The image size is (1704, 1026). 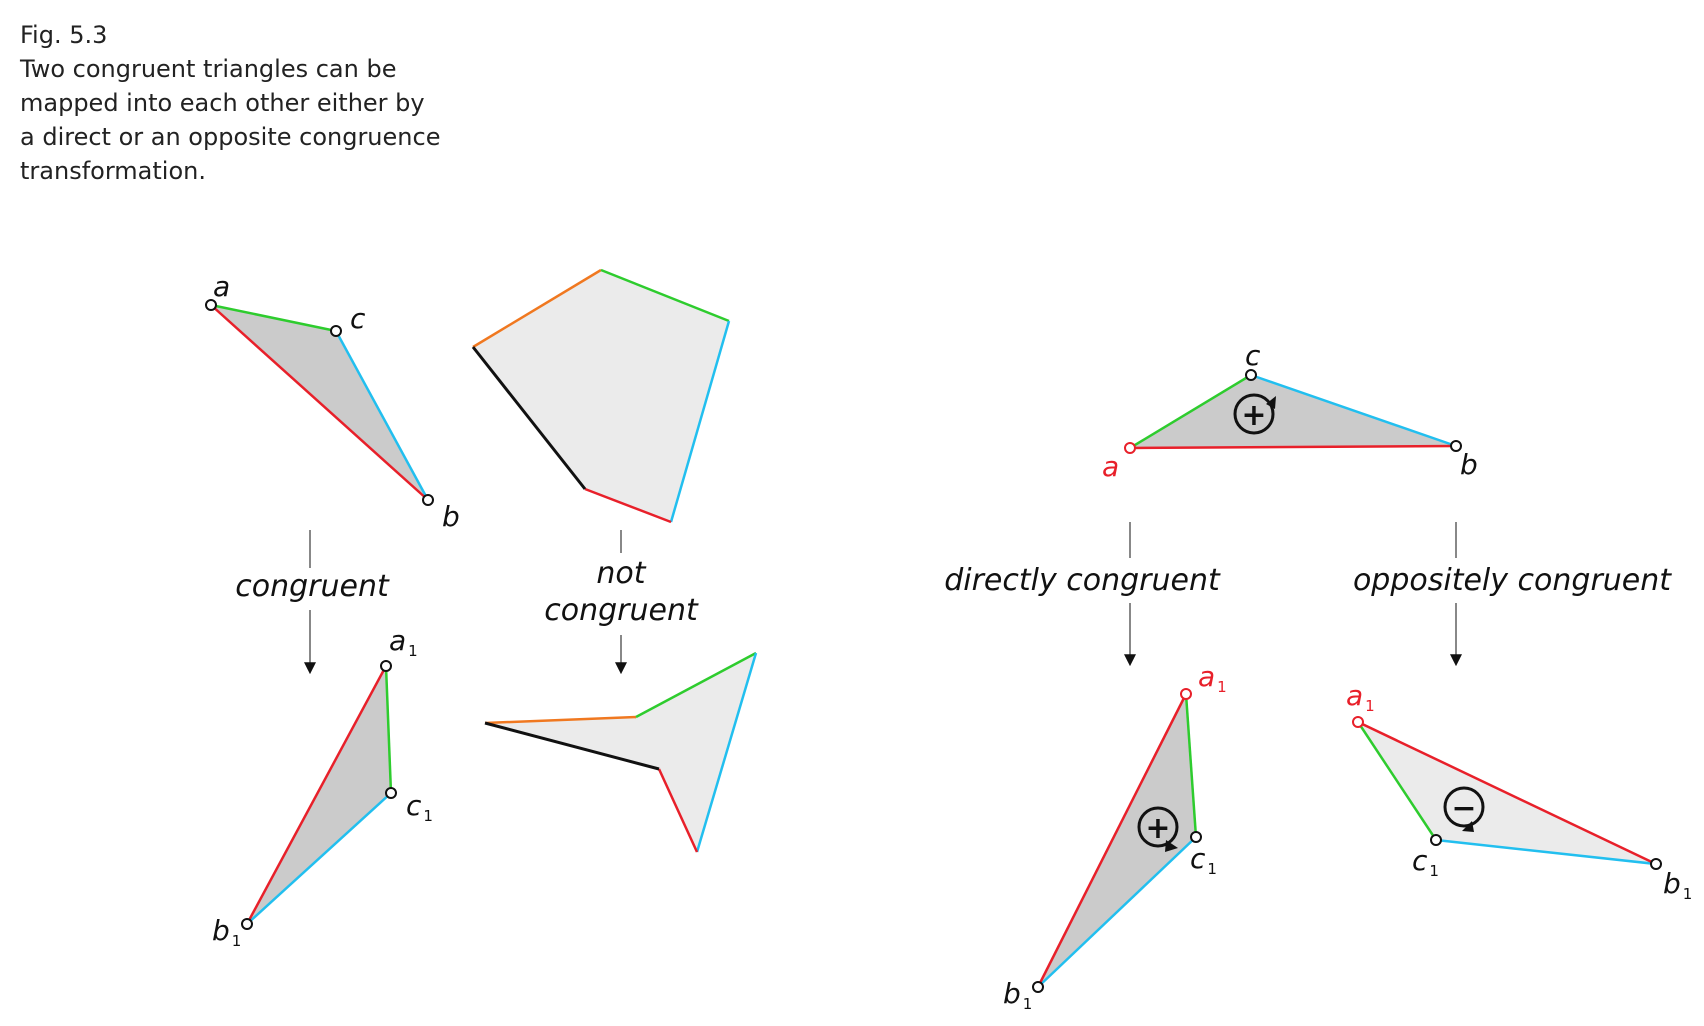 What do you see at coordinates (700, 421) in the screenshot?
I see `pentagon-edge-blue` at bounding box center [700, 421].